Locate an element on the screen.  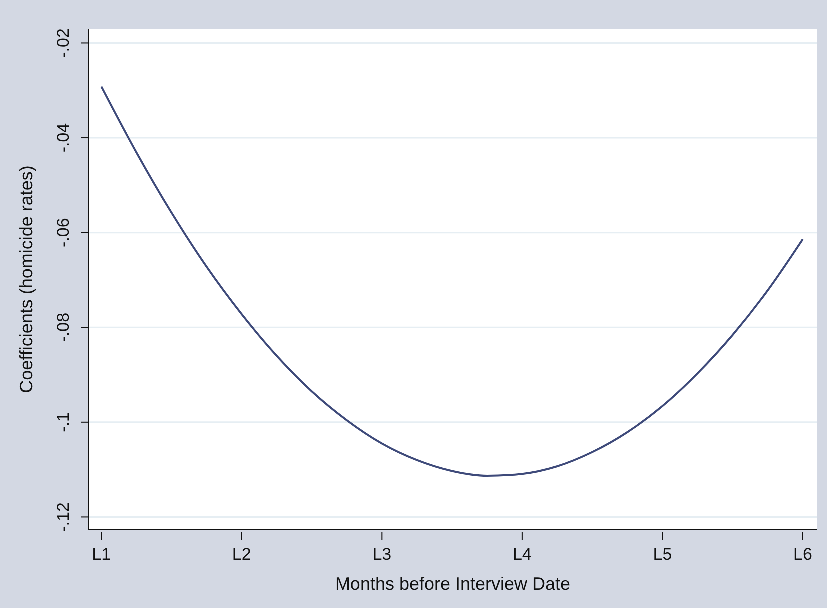
y-tick-label: -.04 is located at coordinates (63, 138).